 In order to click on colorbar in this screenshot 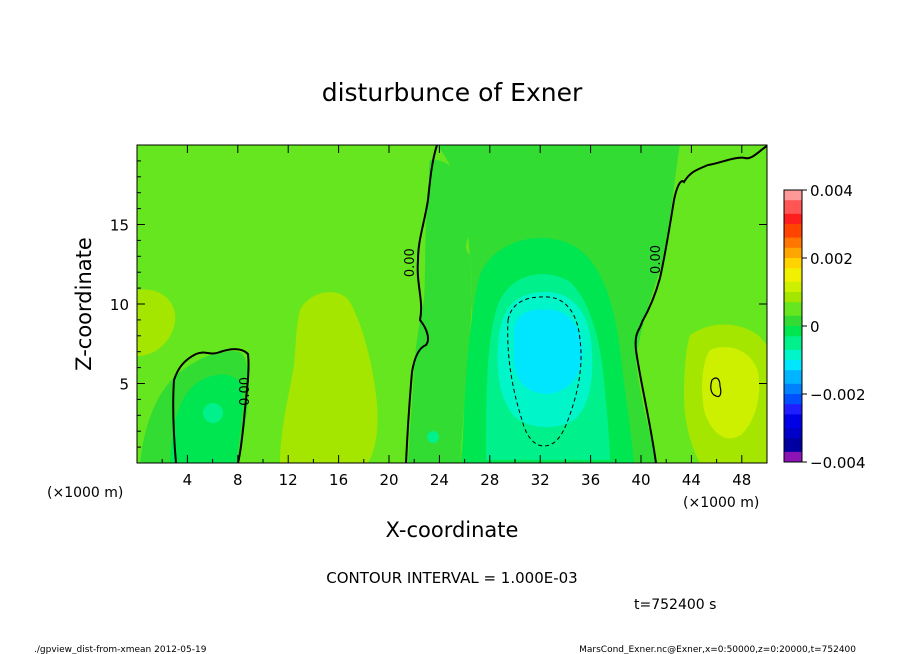, I will do `click(793, 326)`.